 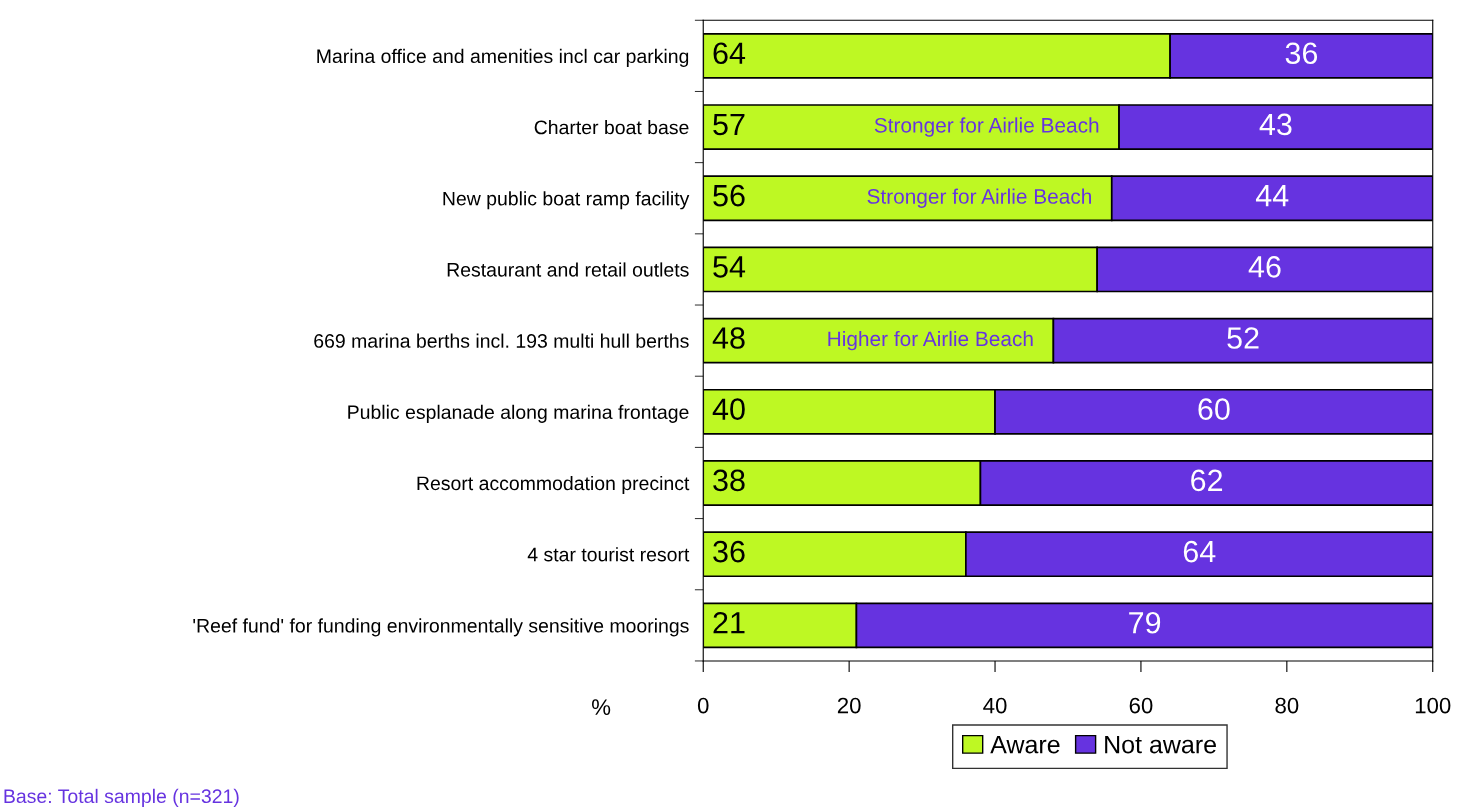 What do you see at coordinates (608, 554) in the screenshot?
I see `y-tick-label: 4 star tourist resort` at bounding box center [608, 554].